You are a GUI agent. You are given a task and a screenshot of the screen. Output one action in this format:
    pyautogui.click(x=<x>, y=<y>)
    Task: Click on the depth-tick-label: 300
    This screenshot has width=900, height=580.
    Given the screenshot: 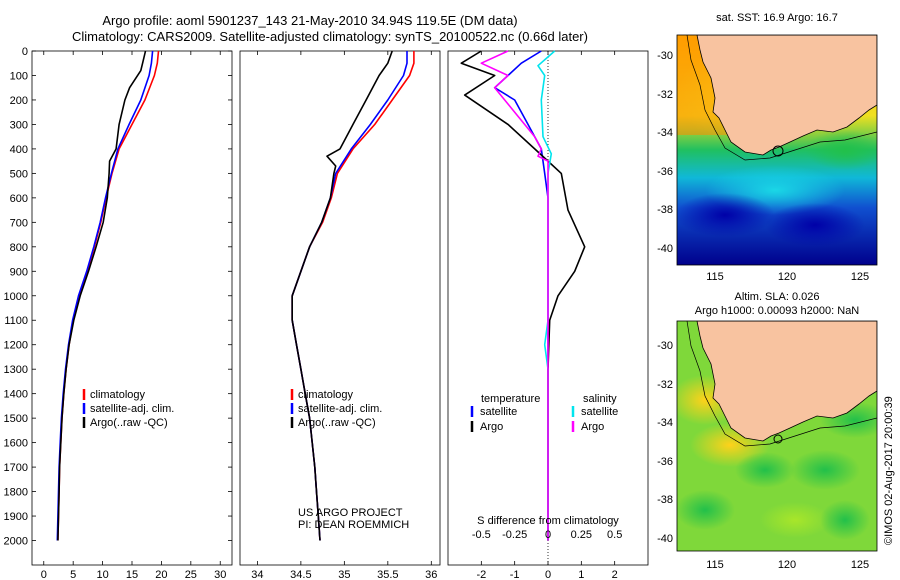 What is the action you would take?
    pyautogui.click(x=19, y=125)
    